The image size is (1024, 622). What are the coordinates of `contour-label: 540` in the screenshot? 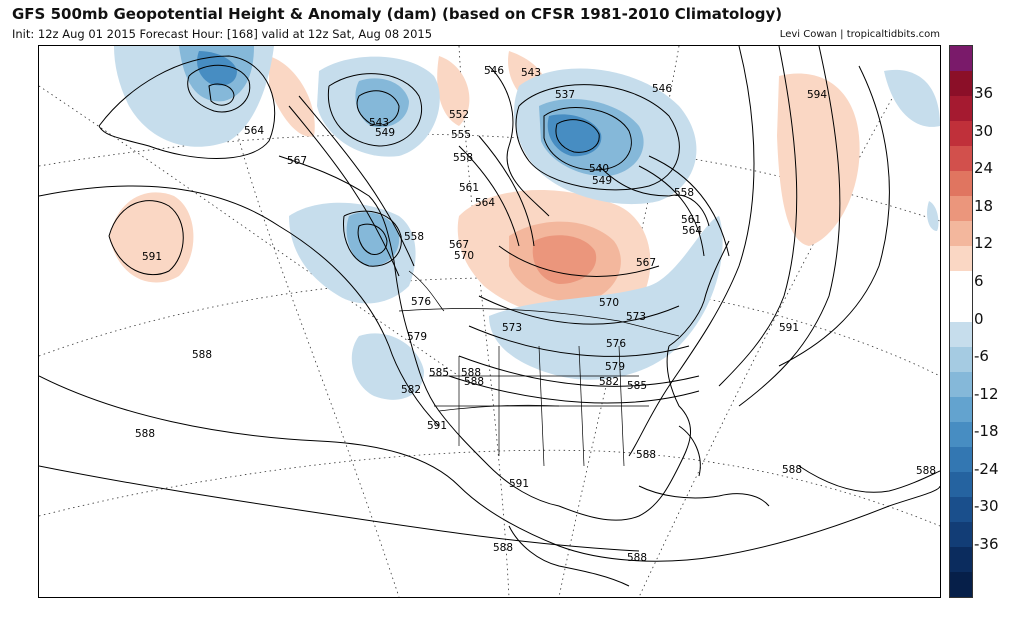 It's located at (599, 169).